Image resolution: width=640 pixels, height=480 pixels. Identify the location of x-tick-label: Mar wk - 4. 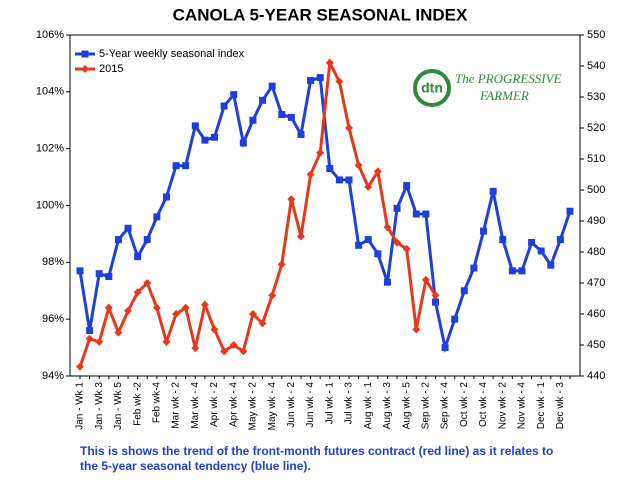
(195, 405).